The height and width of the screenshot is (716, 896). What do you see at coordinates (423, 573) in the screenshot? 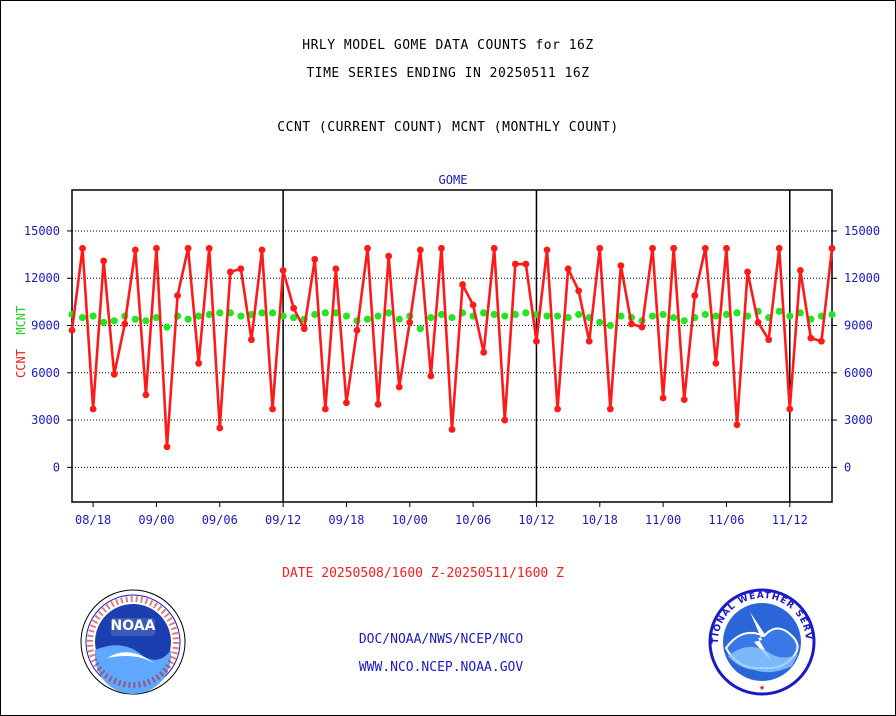
I see `date-range-label: DATE 20250508/1600 Z-20250511/1600 Z` at bounding box center [423, 573].